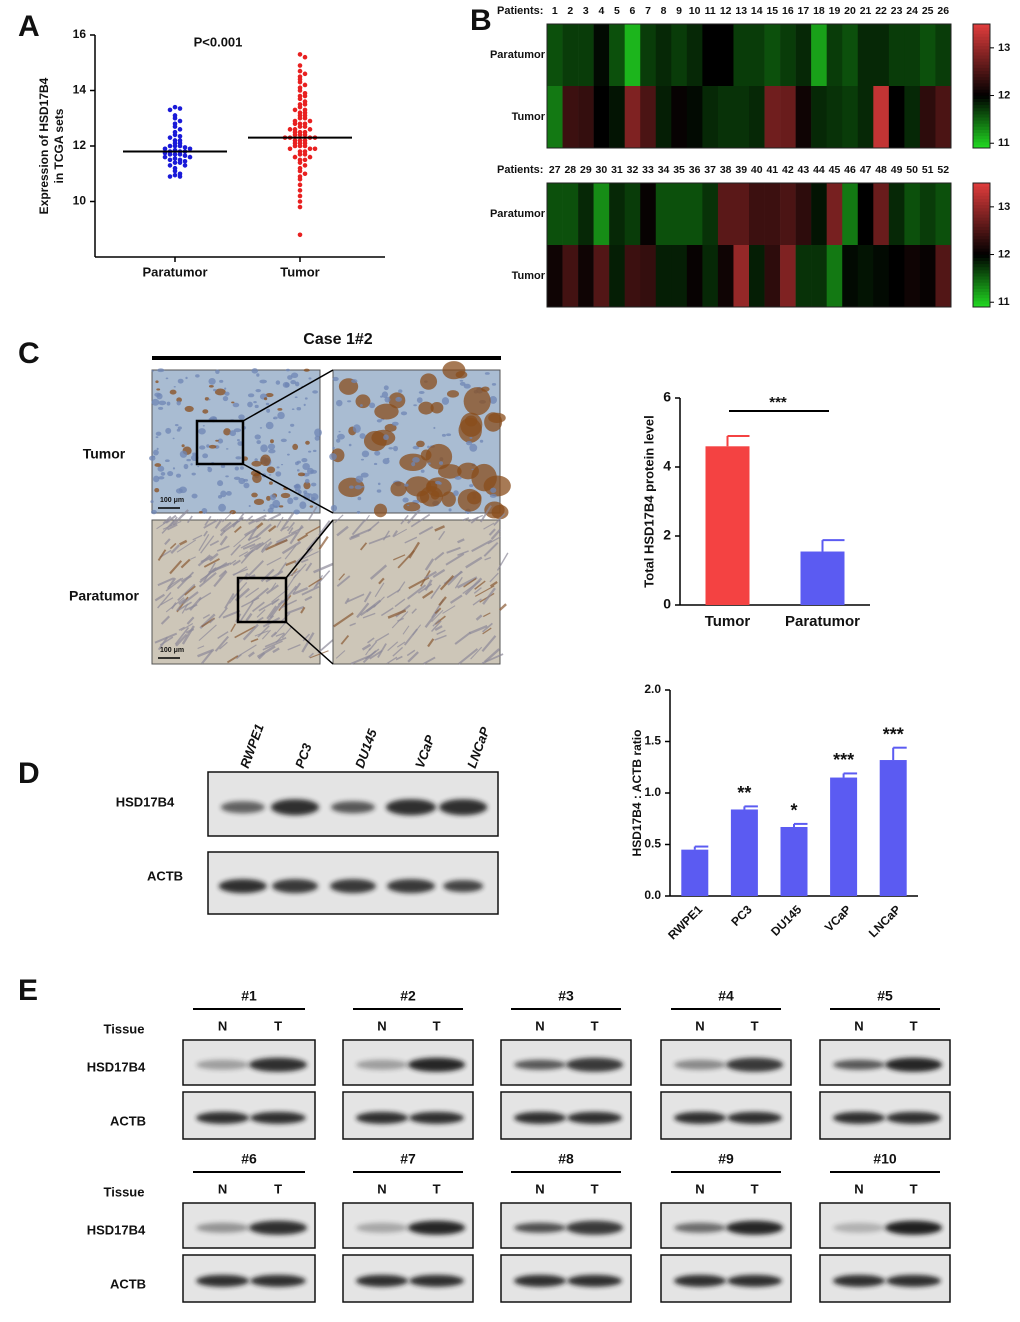 This screenshot has width=1020, height=1322. Describe the element at coordinates (288, 488) in the screenshot. I see `zoom-line` at that location.